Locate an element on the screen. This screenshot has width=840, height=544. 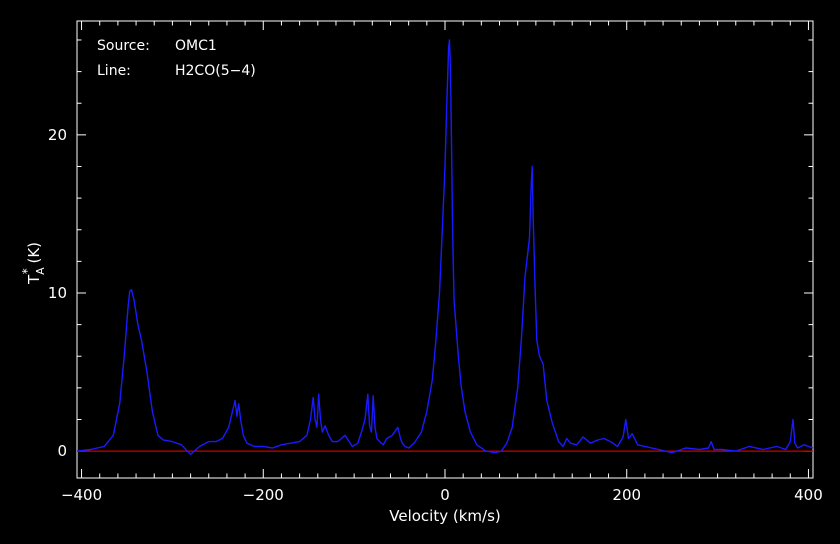
y-axis-label-rest: (K) is located at coordinates (34, 255).